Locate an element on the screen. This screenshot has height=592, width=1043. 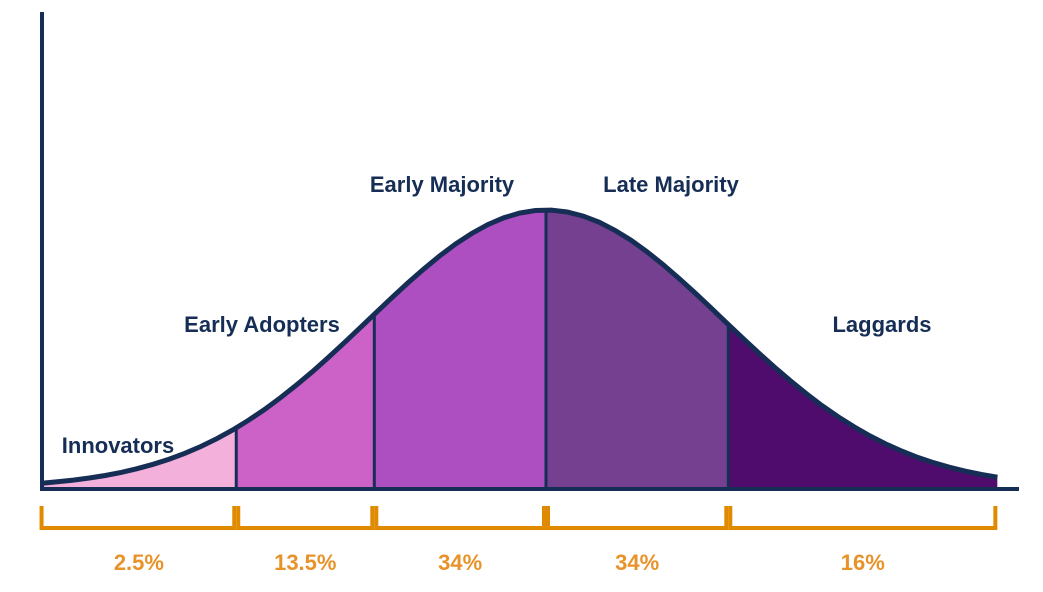
segment-label-innovators: Innovators is located at coordinates (118, 445).